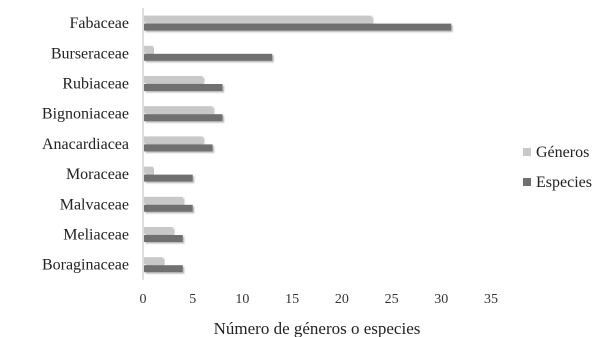  What do you see at coordinates (148, 49) in the screenshot?
I see `bar-generos-burseraceae` at bounding box center [148, 49].